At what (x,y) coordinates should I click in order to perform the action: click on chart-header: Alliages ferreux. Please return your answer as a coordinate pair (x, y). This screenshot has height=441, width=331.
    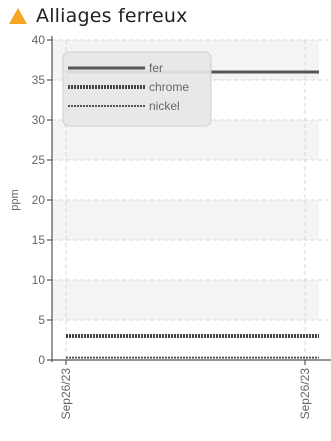
    Looking at the image, I should click on (98, 16).